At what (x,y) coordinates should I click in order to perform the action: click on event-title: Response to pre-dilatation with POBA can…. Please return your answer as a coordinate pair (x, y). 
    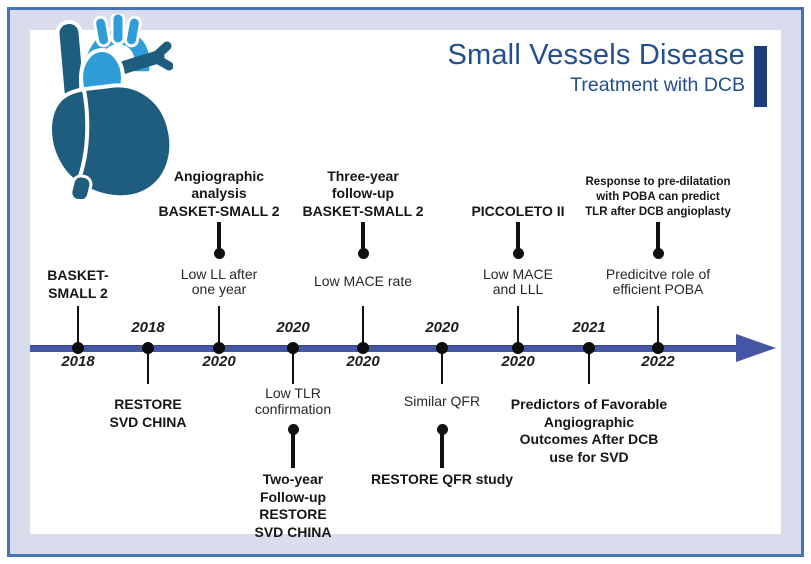
    Looking at the image, I should click on (658, 197).